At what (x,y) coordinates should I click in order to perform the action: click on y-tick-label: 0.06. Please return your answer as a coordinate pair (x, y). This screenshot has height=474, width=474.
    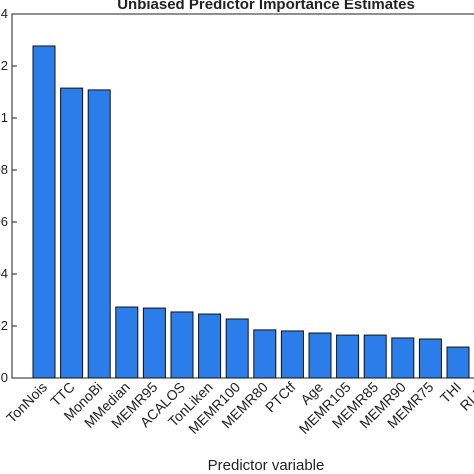
    Looking at the image, I should click on (4, 221).